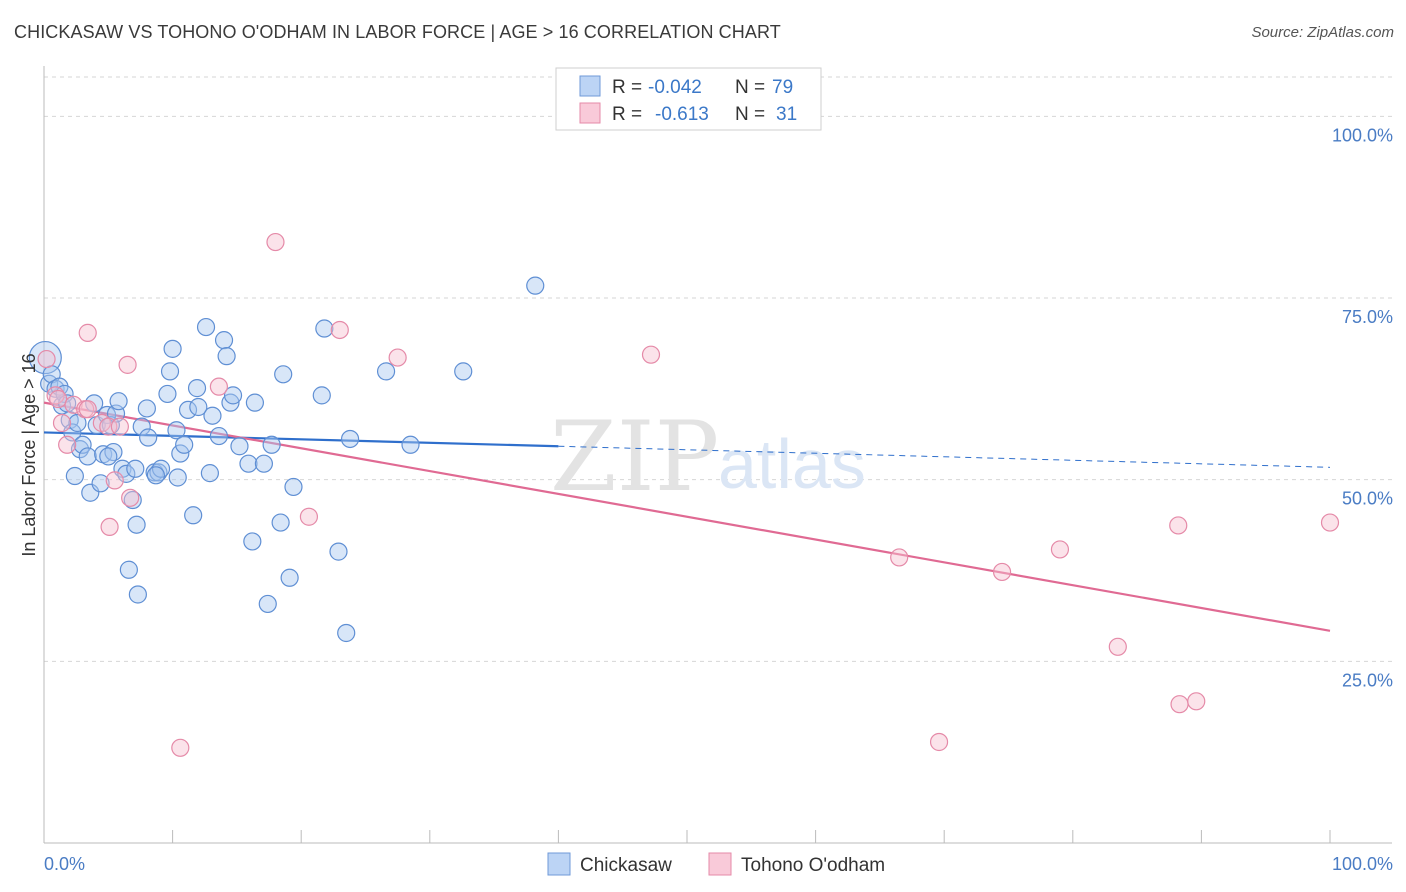  I want to click on legend-n-label-2: N =, so click(750, 114).